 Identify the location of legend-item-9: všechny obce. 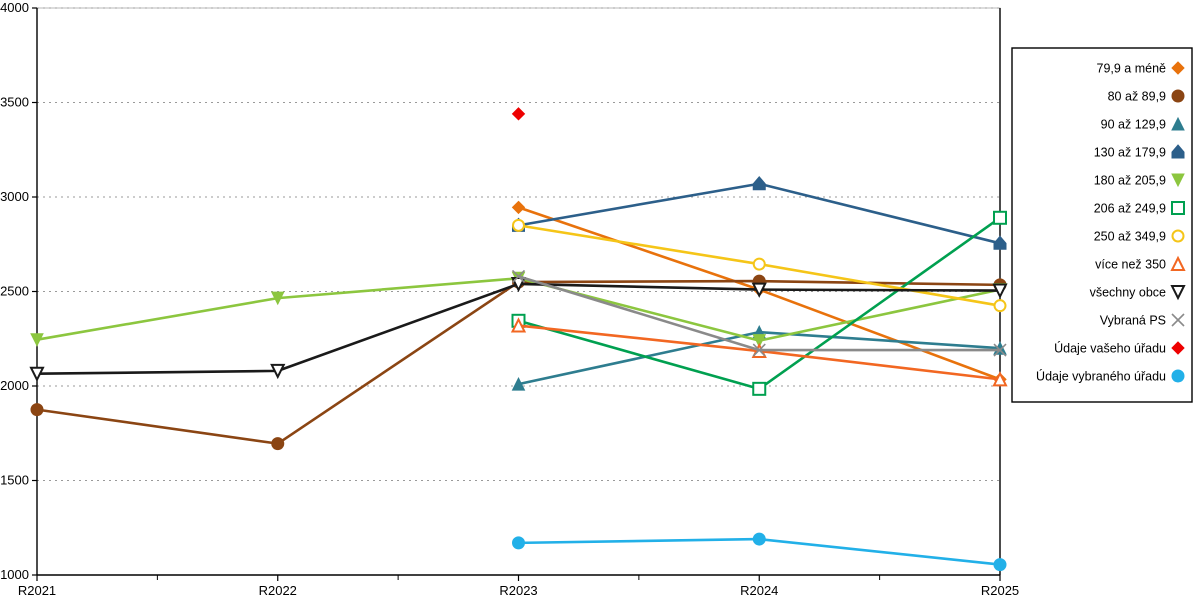
(1138, 293).